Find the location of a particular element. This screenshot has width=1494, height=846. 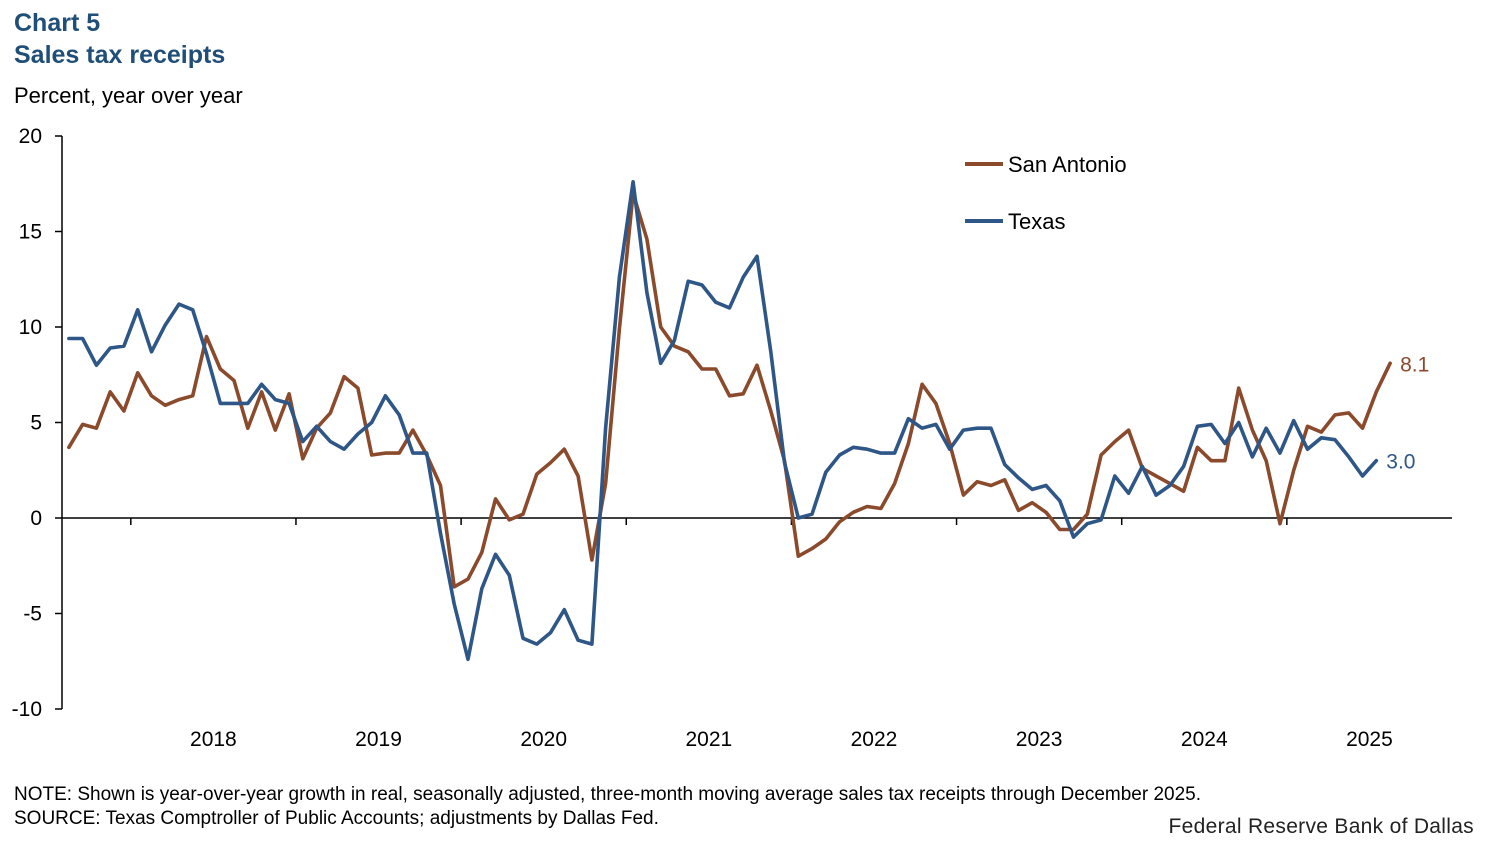

end-value-label: 8.1 is located at coordinates (1414, 364).